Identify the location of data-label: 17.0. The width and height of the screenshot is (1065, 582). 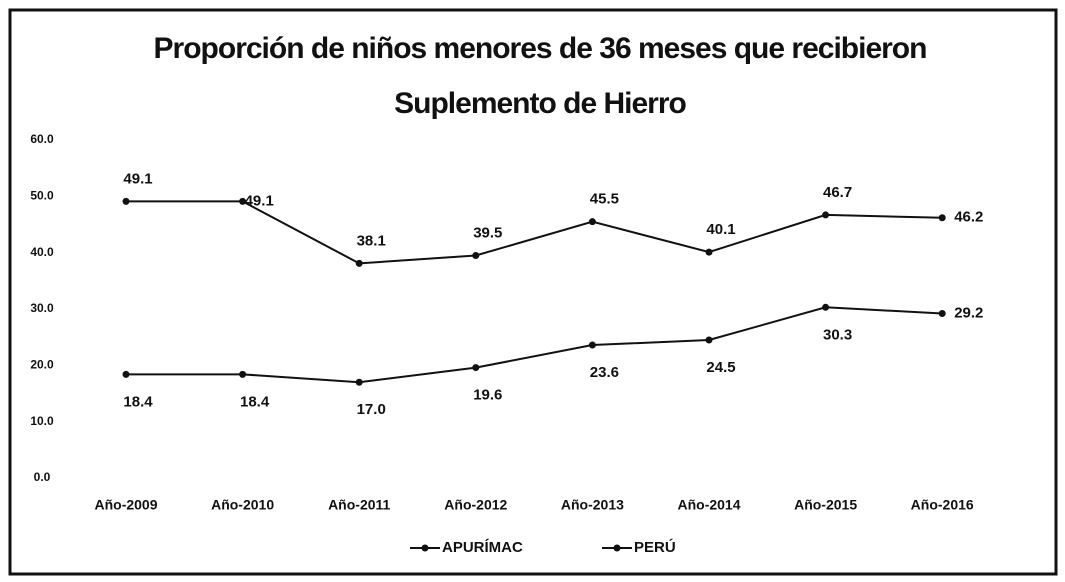
(371, 409).